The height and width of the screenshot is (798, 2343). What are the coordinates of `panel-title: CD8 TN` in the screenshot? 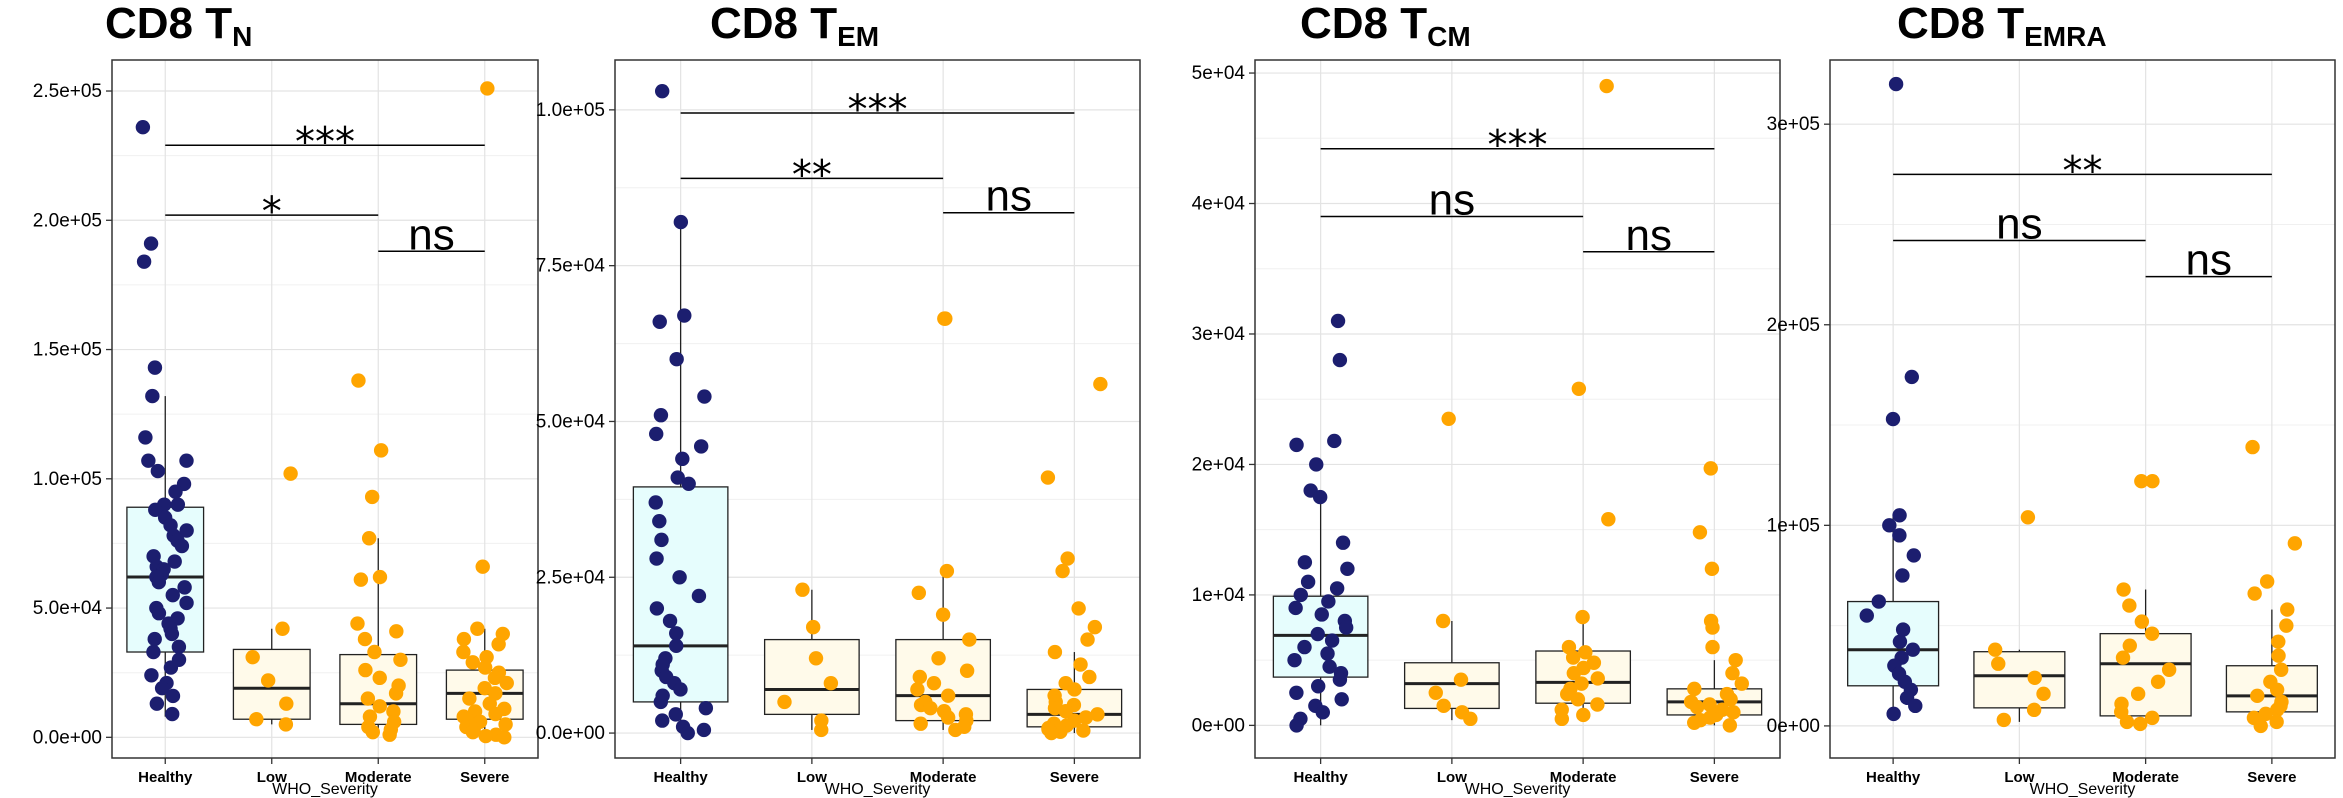 It's located at (178, 26).